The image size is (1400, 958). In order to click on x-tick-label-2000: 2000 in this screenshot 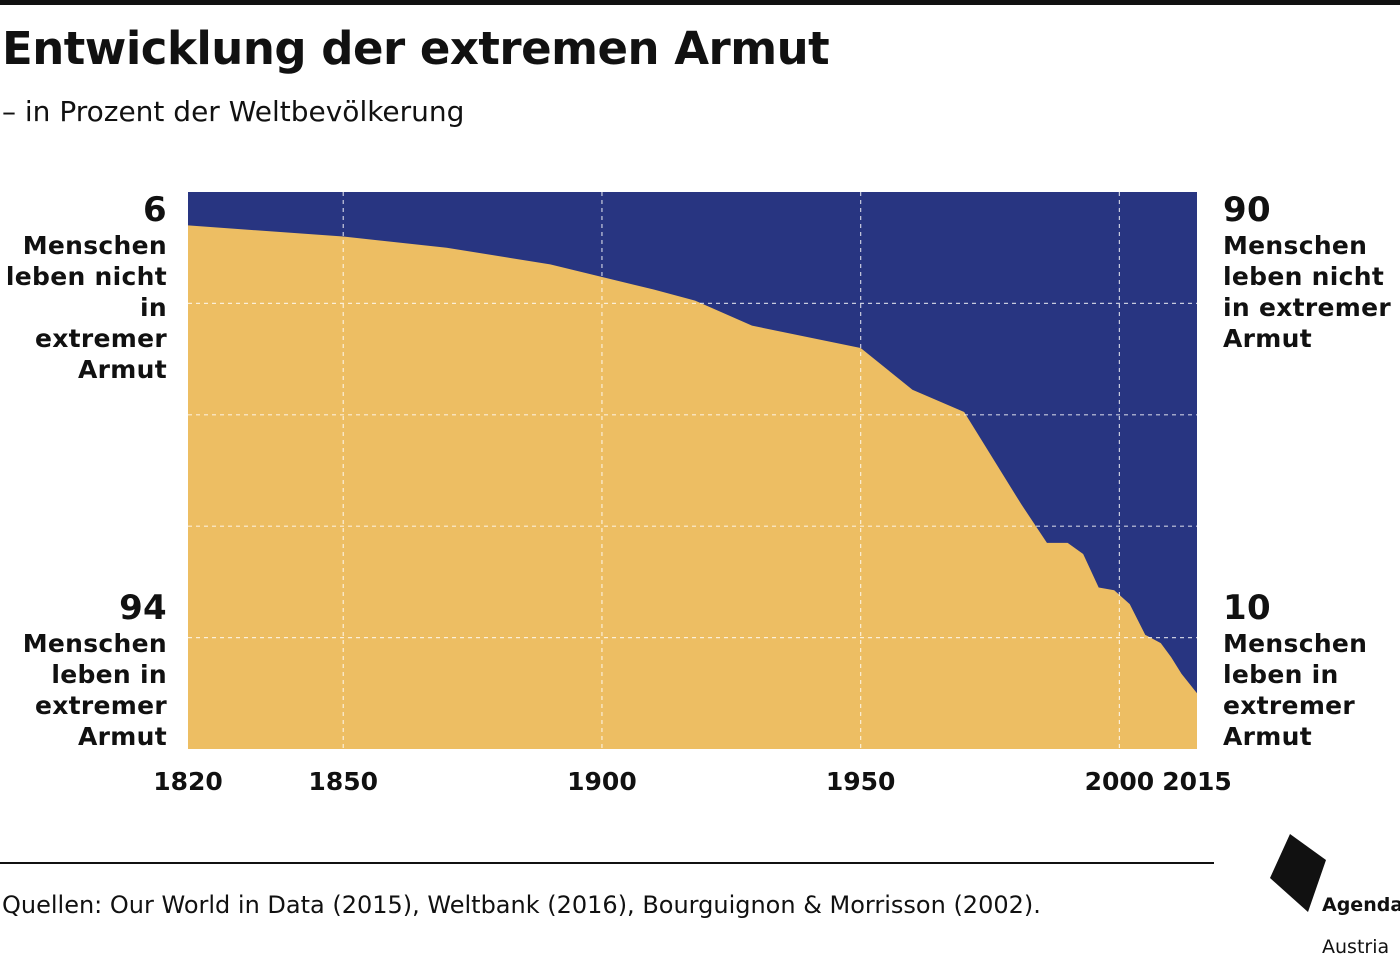, I will do `click(1120, 781)`.